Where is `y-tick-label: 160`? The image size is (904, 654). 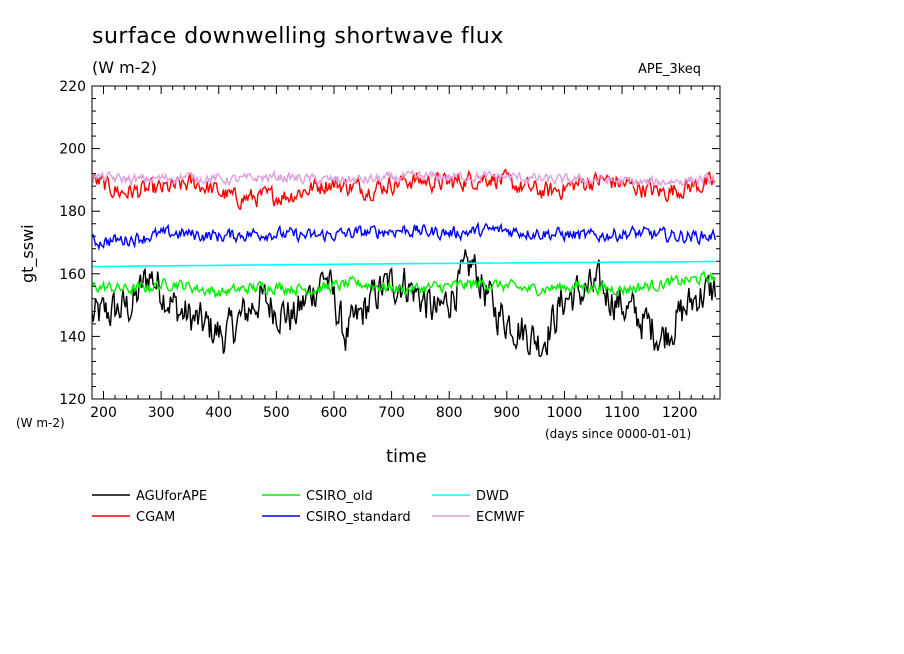
y-tick-label: 160 is located at coordinates (72, 275).